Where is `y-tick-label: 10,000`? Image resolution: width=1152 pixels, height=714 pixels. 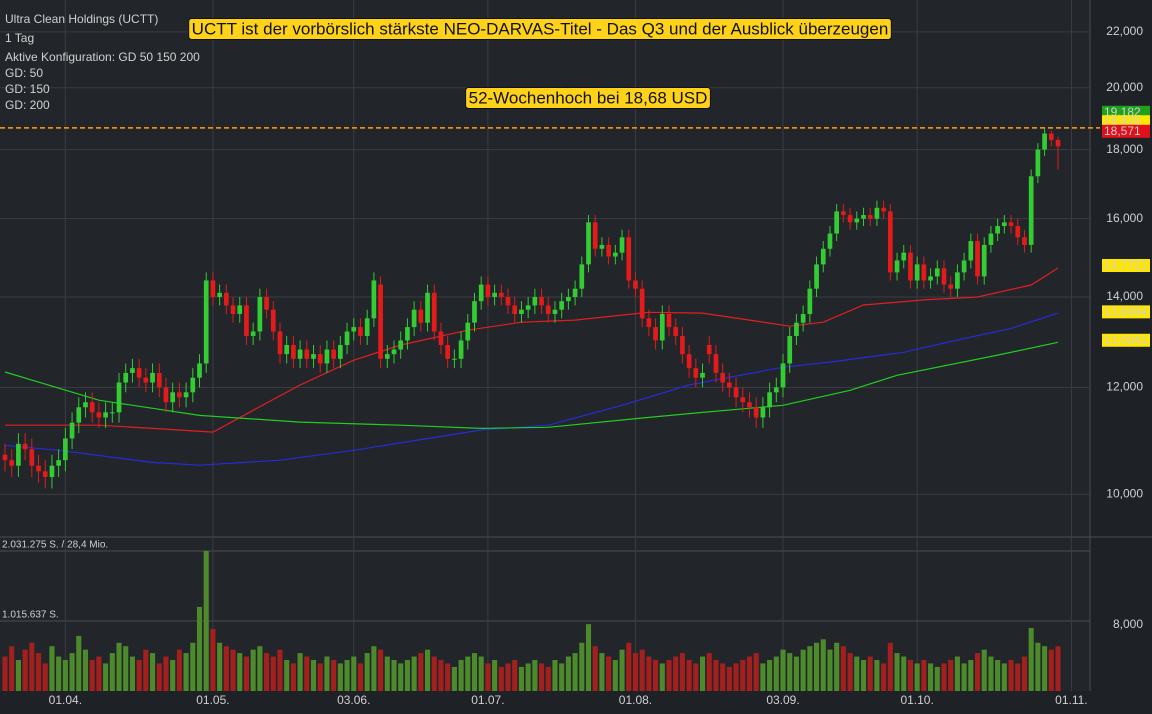 y-tick-label: 10,000 is located at coordinates (1124, 493).